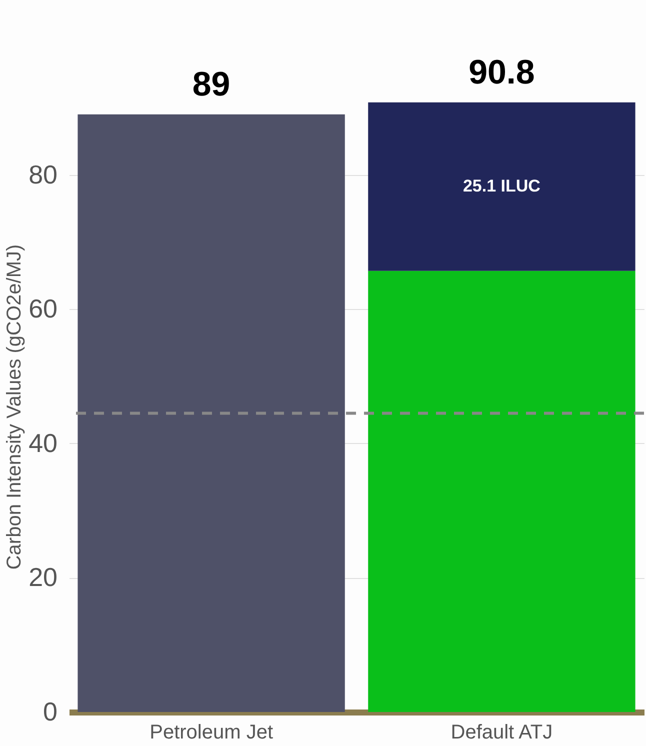  Describe the element at coordinates (501, 733) in the screenshot. I see `x-tick-label: Default ATJ` at that location.